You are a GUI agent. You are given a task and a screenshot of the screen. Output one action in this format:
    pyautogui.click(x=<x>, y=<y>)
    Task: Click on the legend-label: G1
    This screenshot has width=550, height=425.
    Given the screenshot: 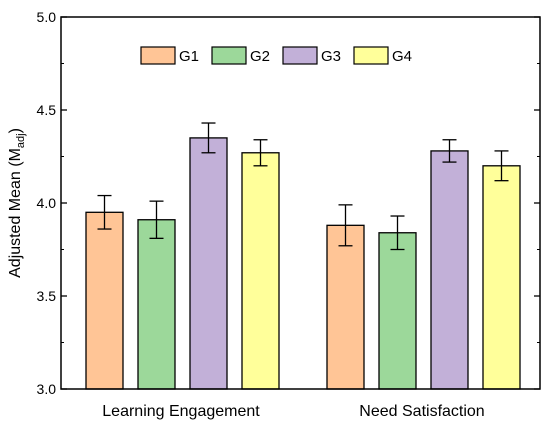 What is the action you would take?
    pyautogui.click(x=189, y=56)
    